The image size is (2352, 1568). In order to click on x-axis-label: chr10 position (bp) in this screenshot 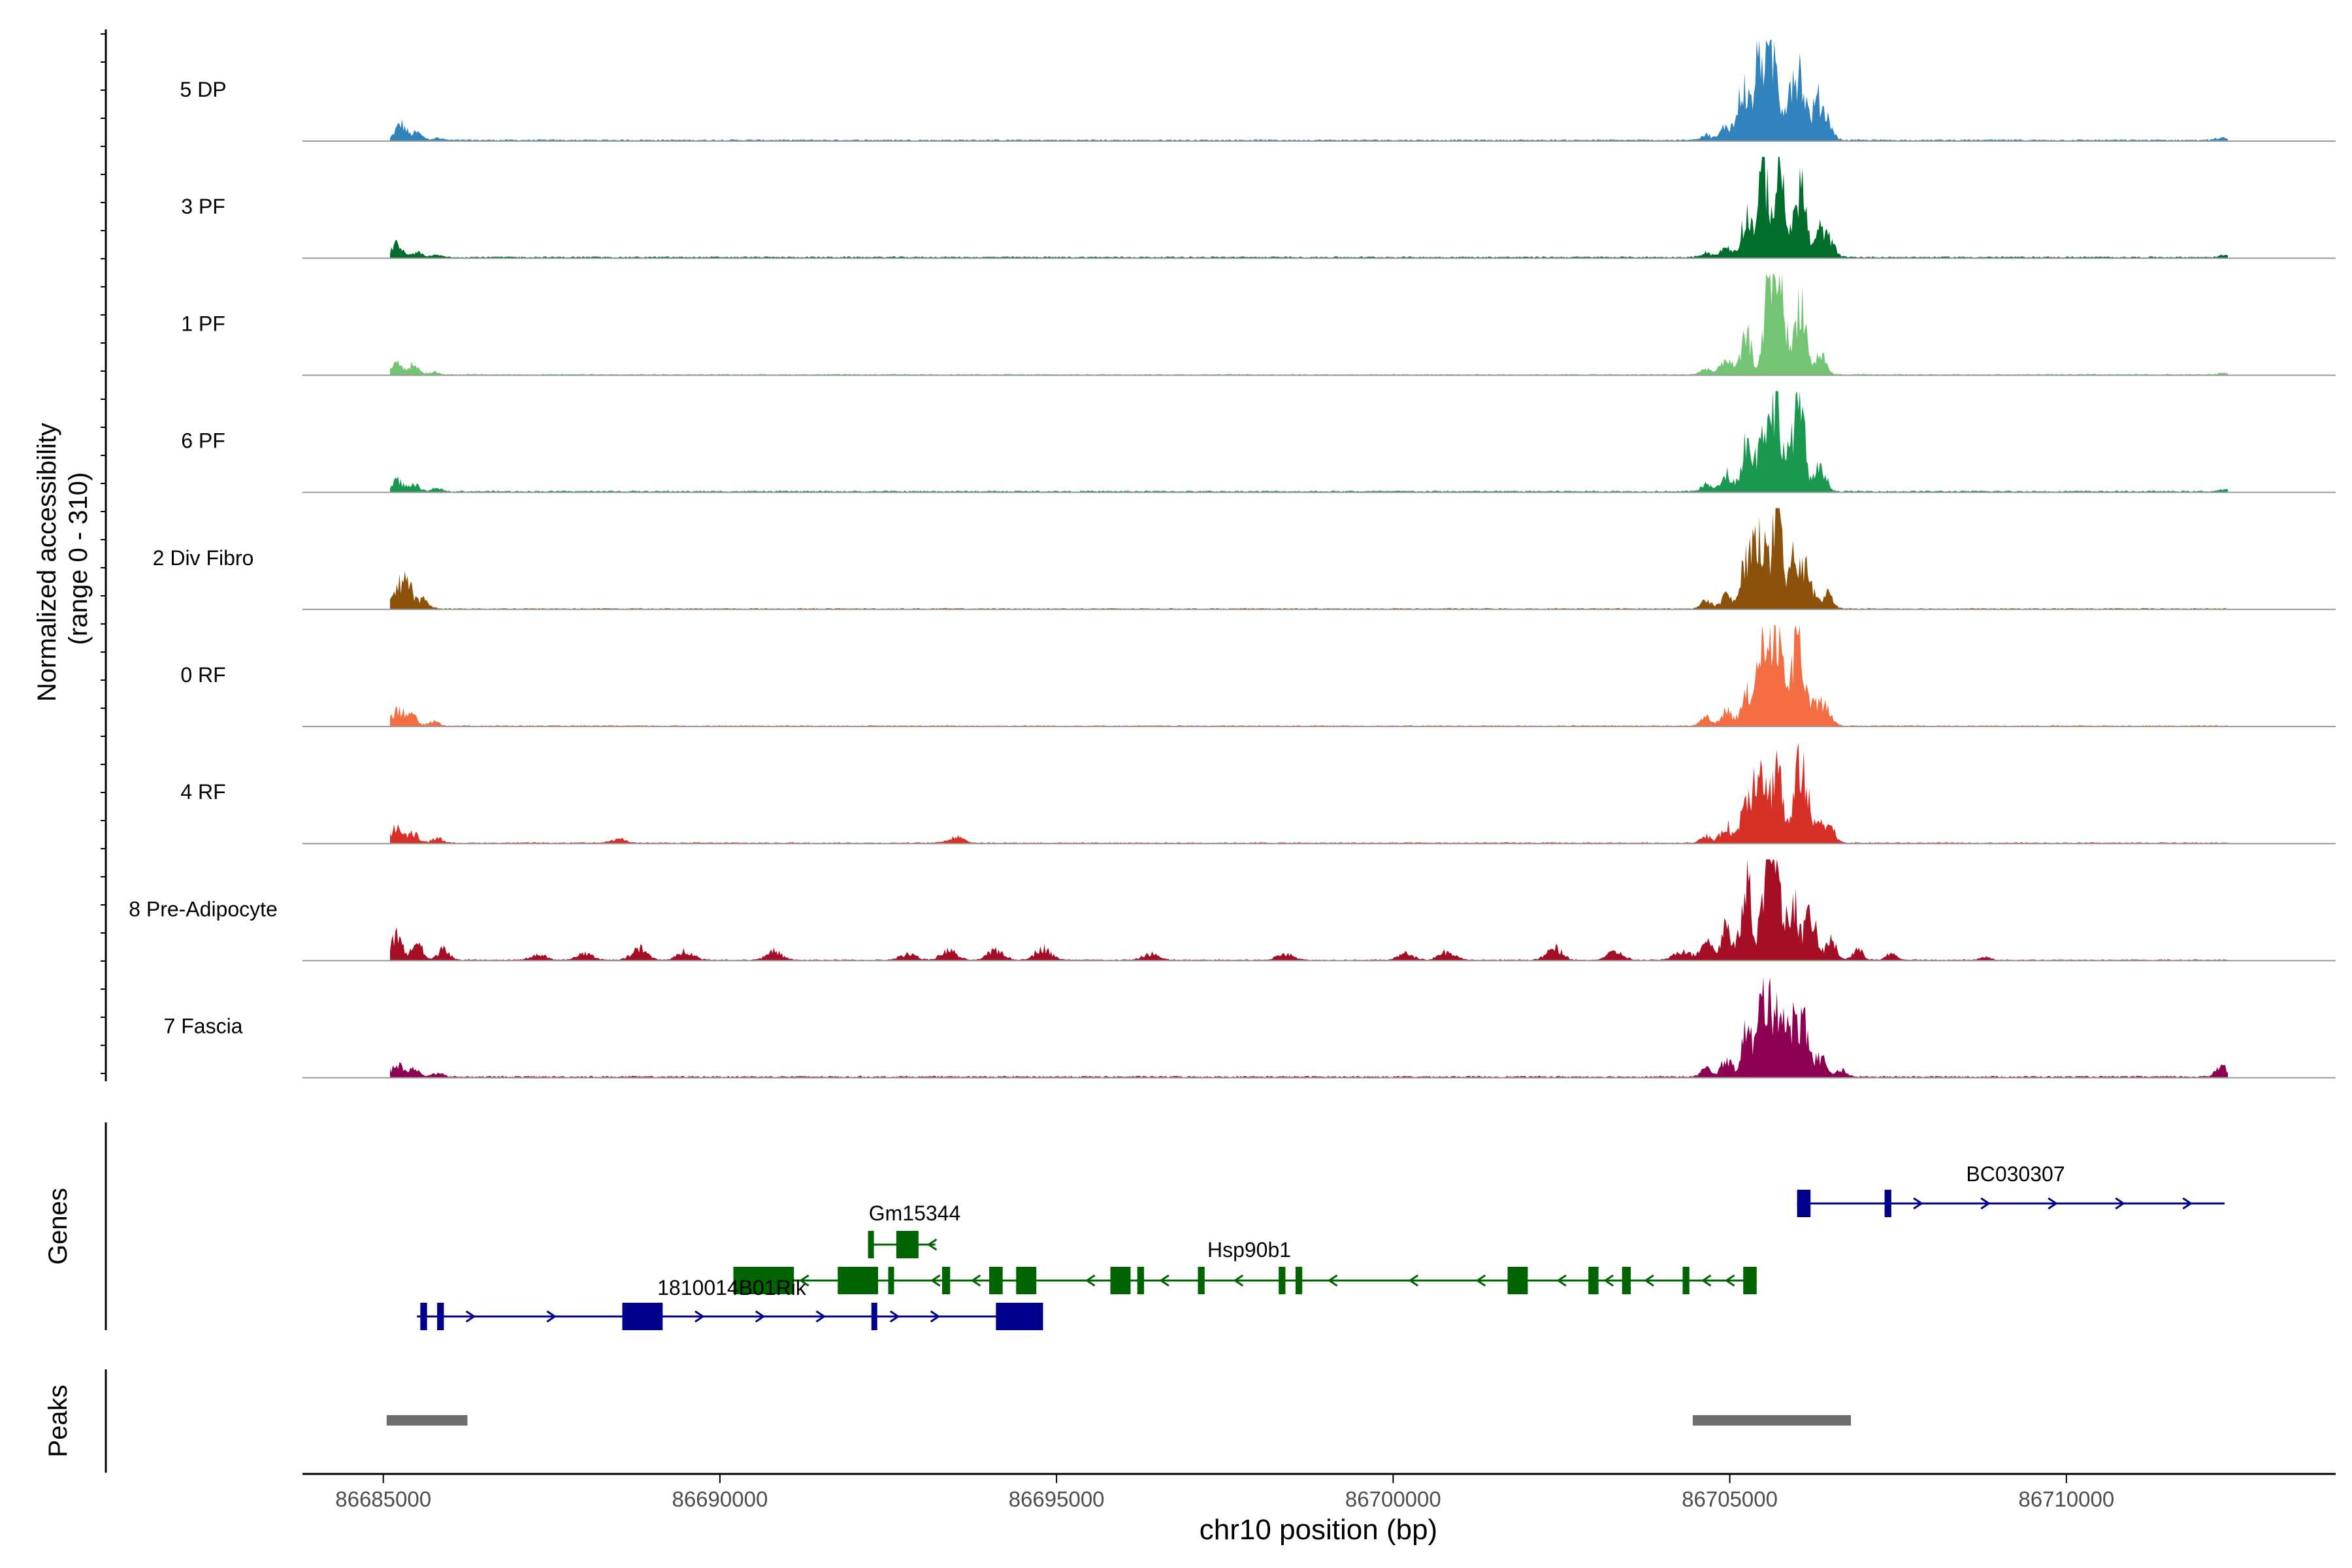, I will do `click(1318, 1530)`.